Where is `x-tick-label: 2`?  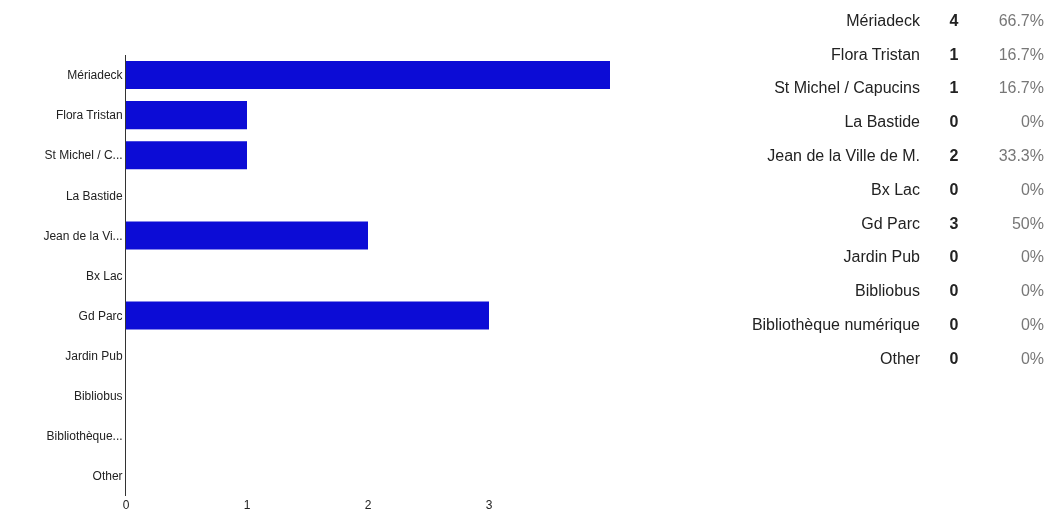 x-tick-label: 2 is located at coordinates (368, 505).